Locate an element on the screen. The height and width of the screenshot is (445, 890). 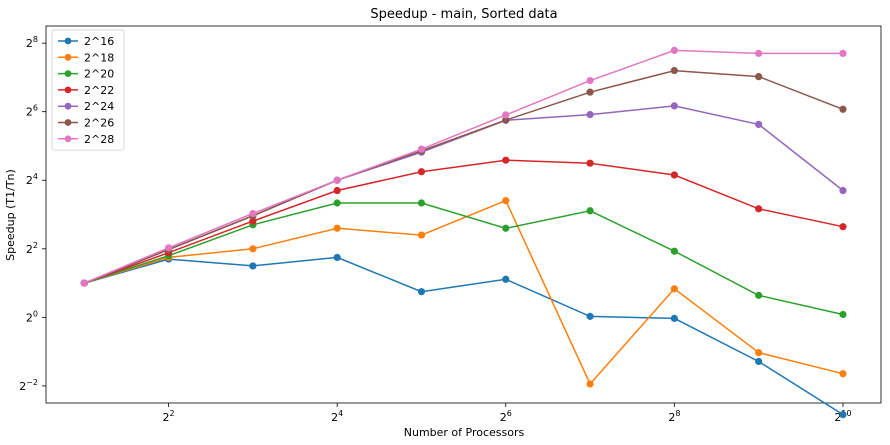
y-tick-label: 26 is located at coordinates (32, 111).